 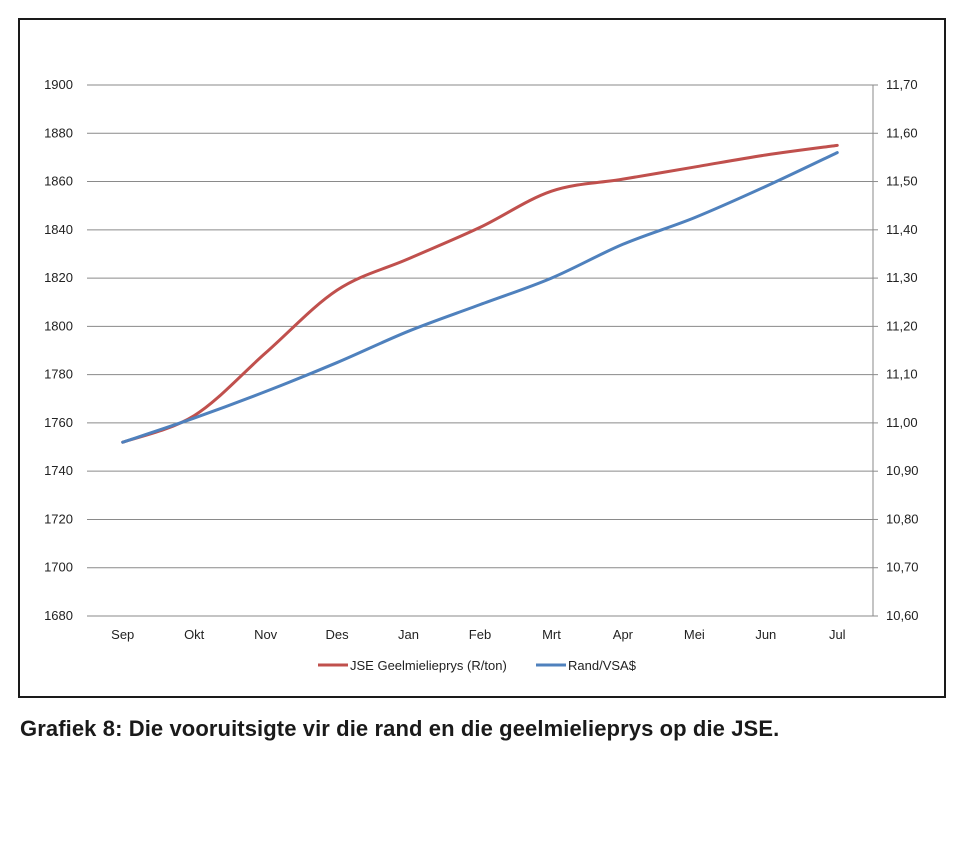 What do you see at coordinates (902, 567) in the screenshot?
I see `y-right-tick-label: 10,70` at bounding box center [902, 567].